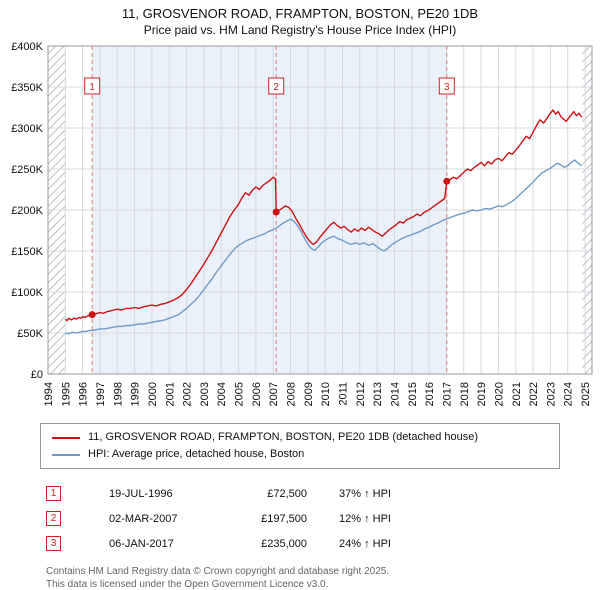 Image resolution: width=600 pixels, height=590 pixels. Describe the element at coordinates (27, 170) in the screenshot. I see `svg-text: £250K` at that location.